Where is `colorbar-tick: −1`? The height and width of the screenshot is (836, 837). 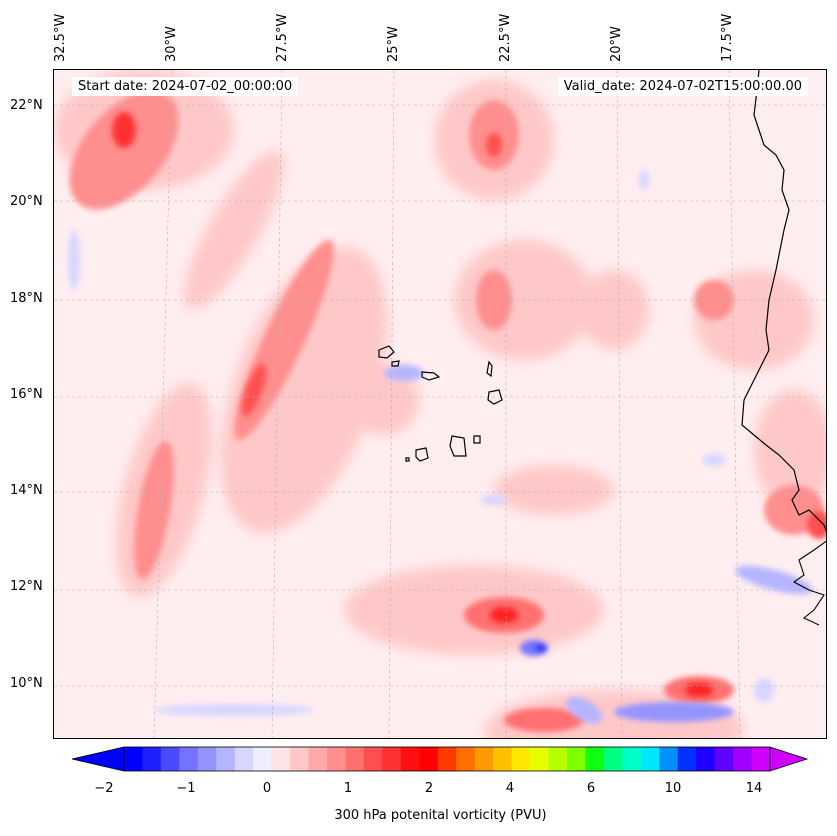 colorbar-tick: −1 is located at coordinates (186, 788).